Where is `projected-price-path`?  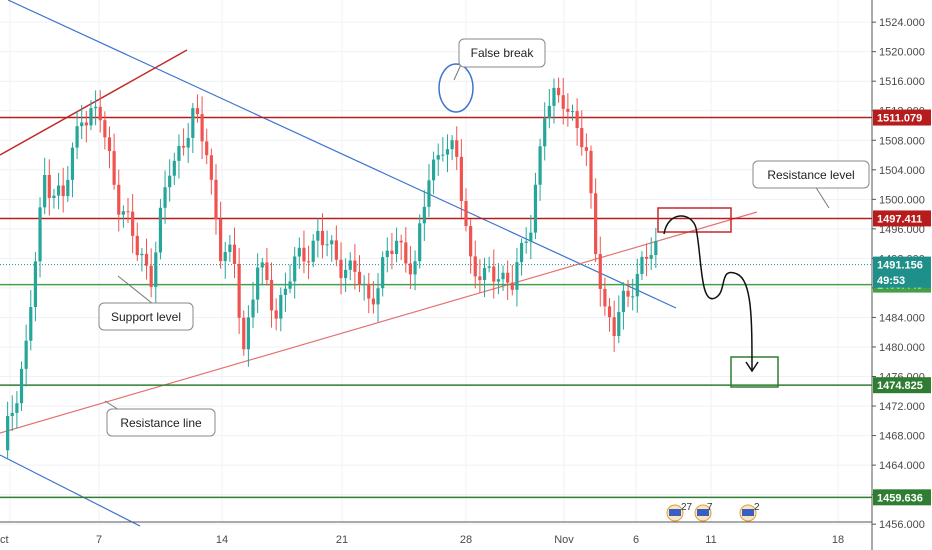 projected-price-path is located at coordinates (708, 293).